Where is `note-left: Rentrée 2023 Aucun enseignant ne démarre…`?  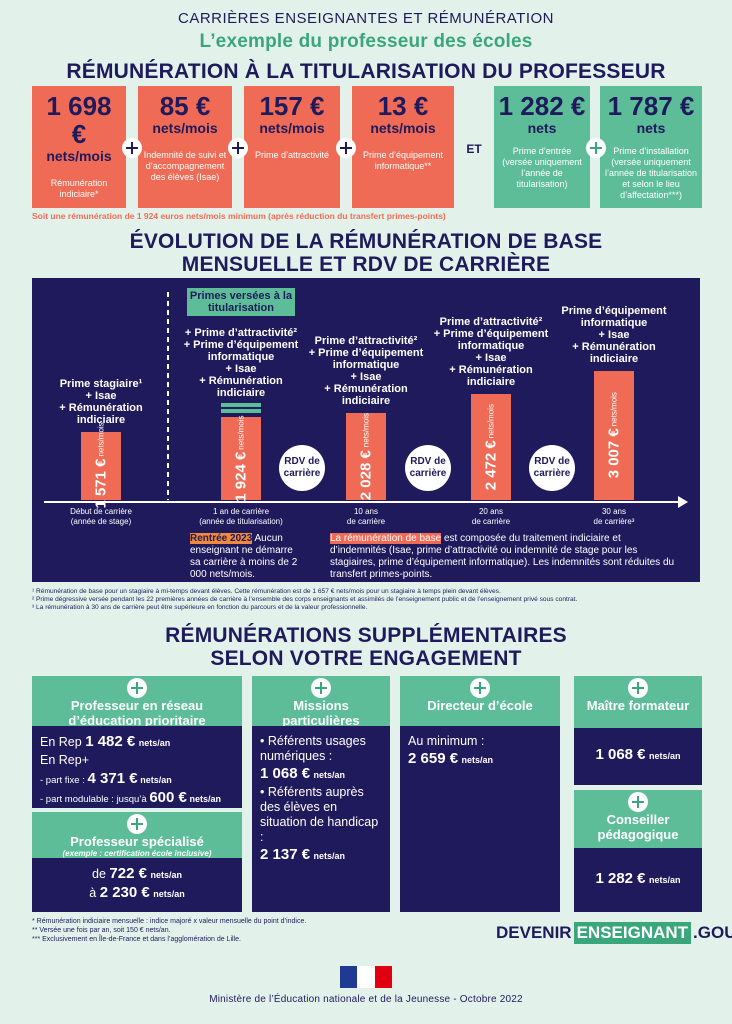 note-left: Rentrée 2023 Aucun enseignant ne démarre… is located at coordinates (245, 557).